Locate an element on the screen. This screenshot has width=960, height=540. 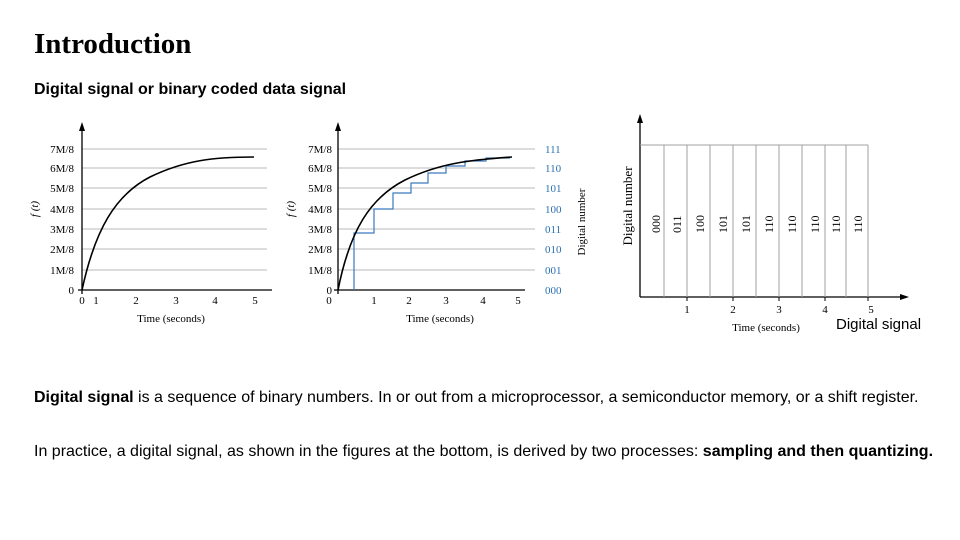
chart2-xtick: 0 is located at coordinates (329, 301).